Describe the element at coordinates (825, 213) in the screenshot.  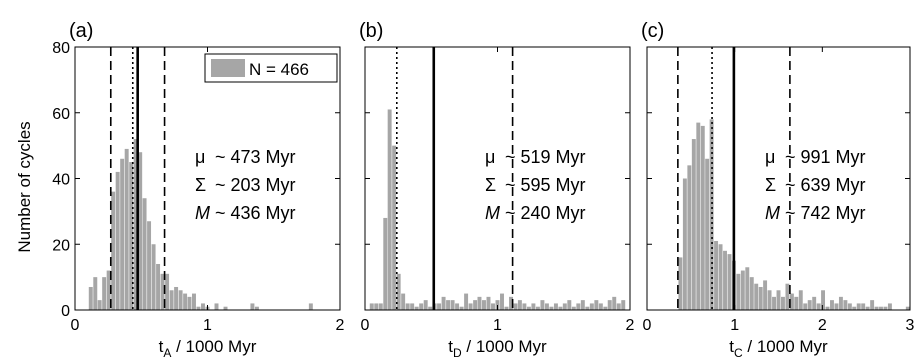
I see `stat-median-value: ~ 742 Myr` at that location.